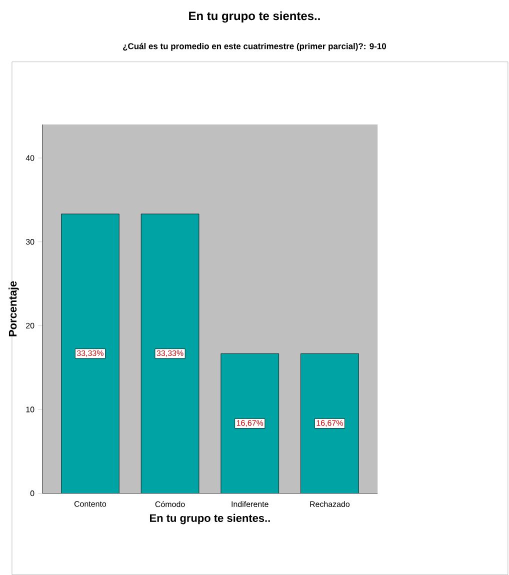  Describe the element at coordinates (13, 308) in the screenshot. I see `y-axis-title: Porcentaje` at that location.